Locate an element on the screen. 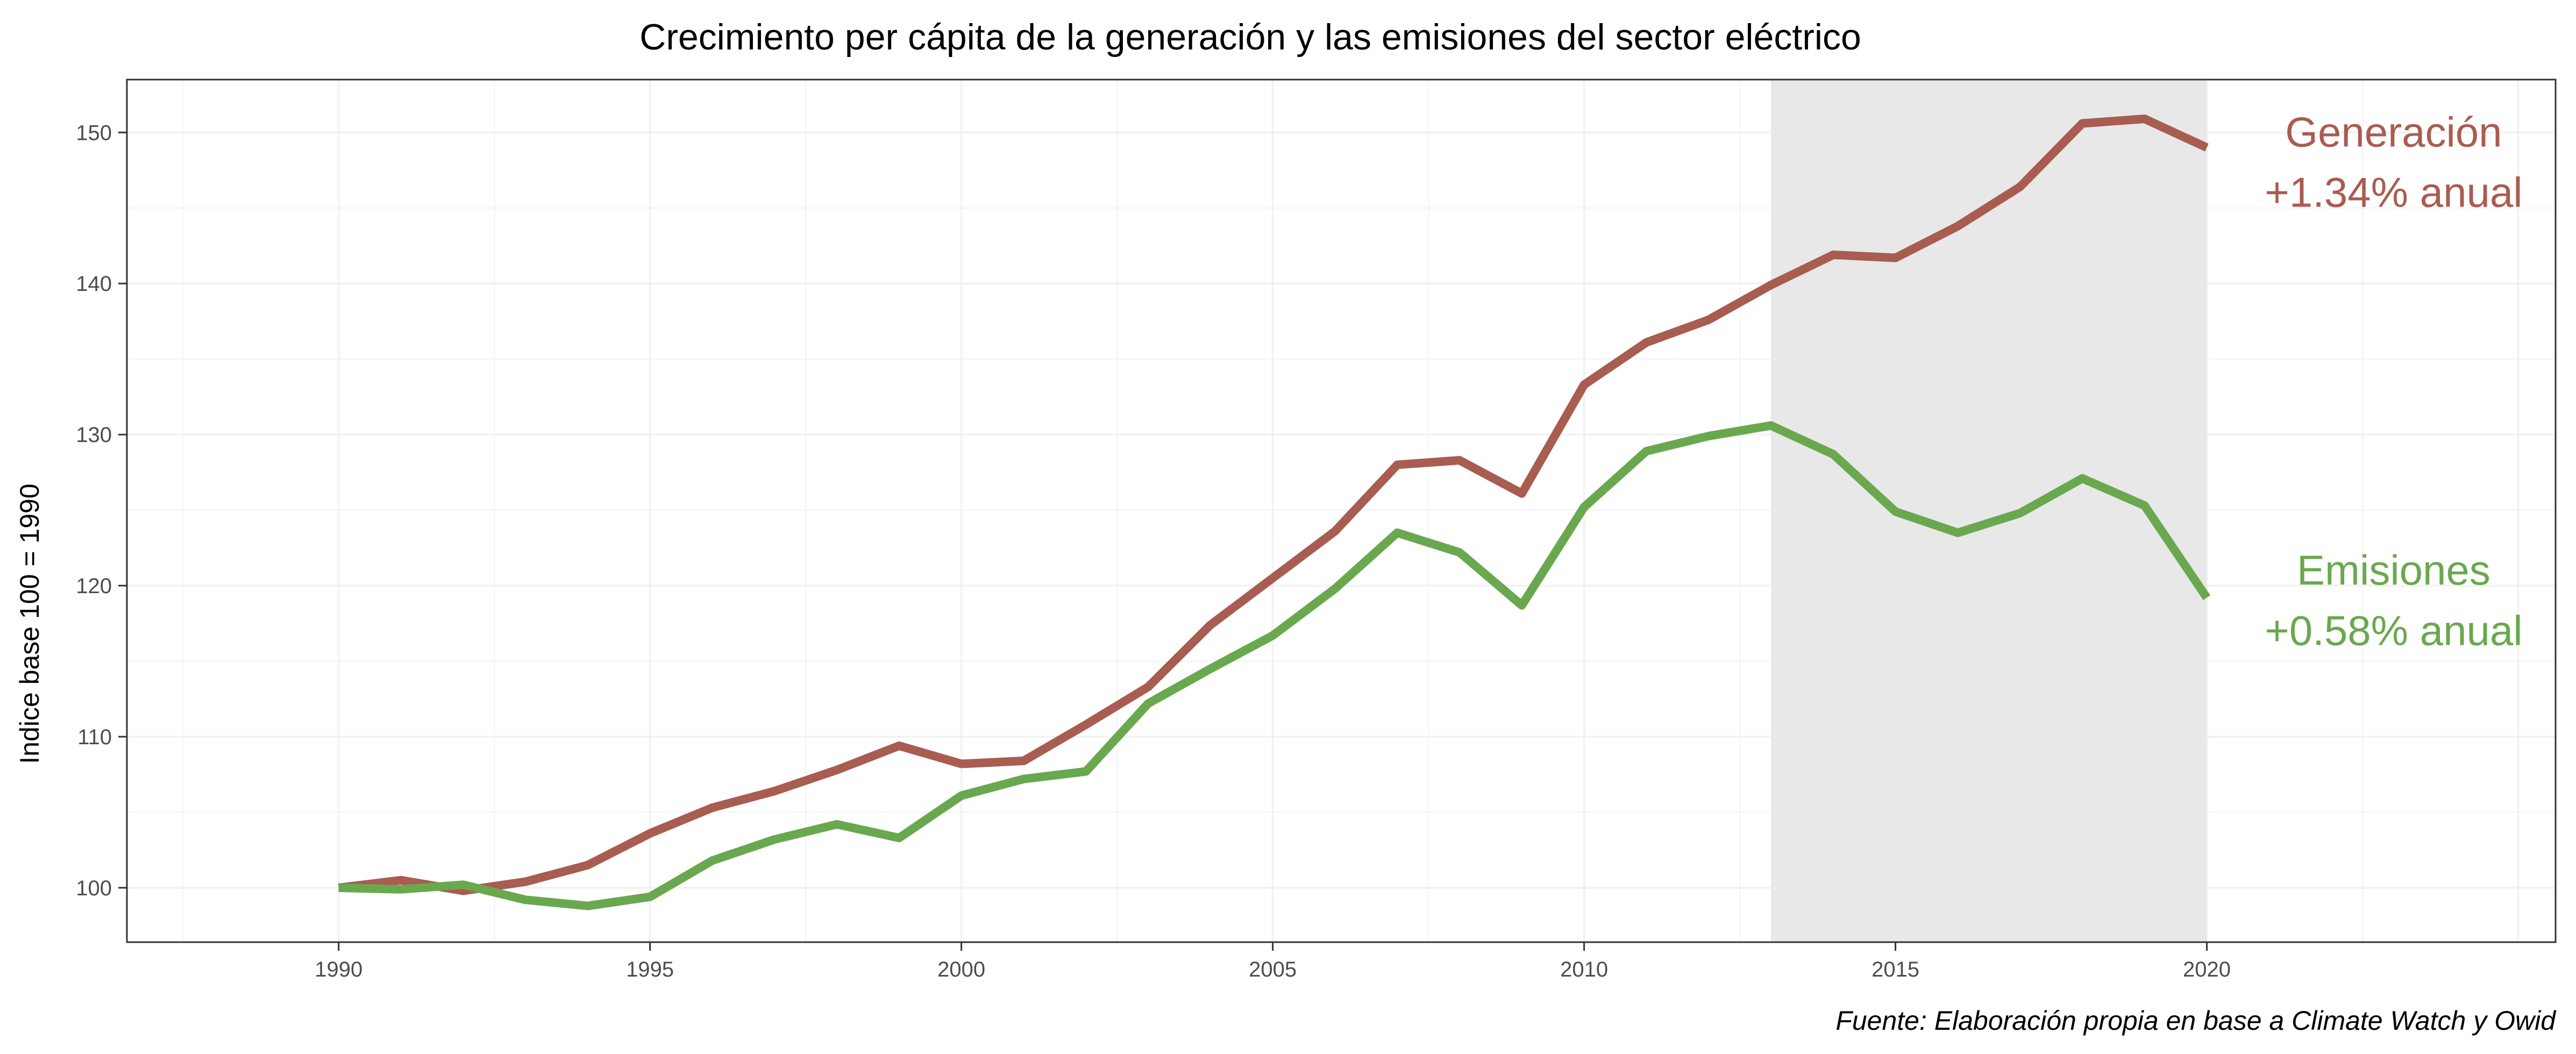 This screenshot has height=1054, width=2576. y-tick-label: 100 is located at coordinates (94, 888).